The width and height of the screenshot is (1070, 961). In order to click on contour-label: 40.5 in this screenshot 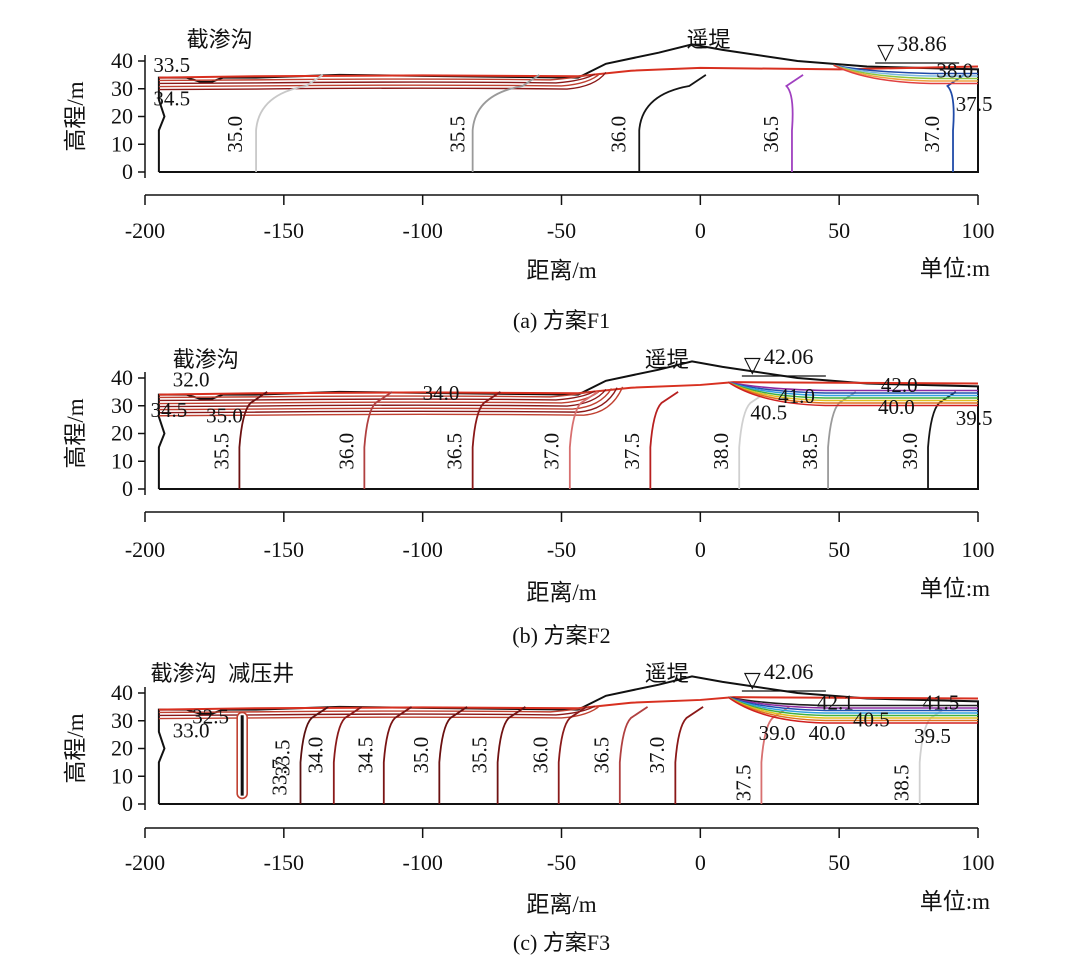, I will do `click(768, 413)`.